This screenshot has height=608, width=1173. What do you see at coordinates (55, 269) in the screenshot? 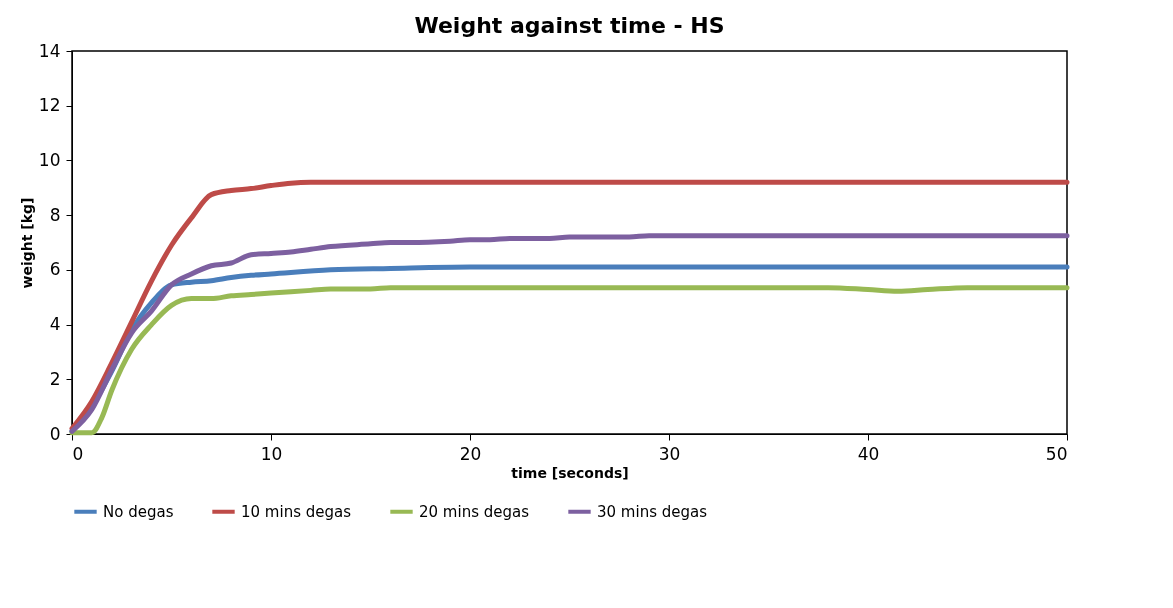
I see `y-tick-label: 6` at bounding box center [55, 269].